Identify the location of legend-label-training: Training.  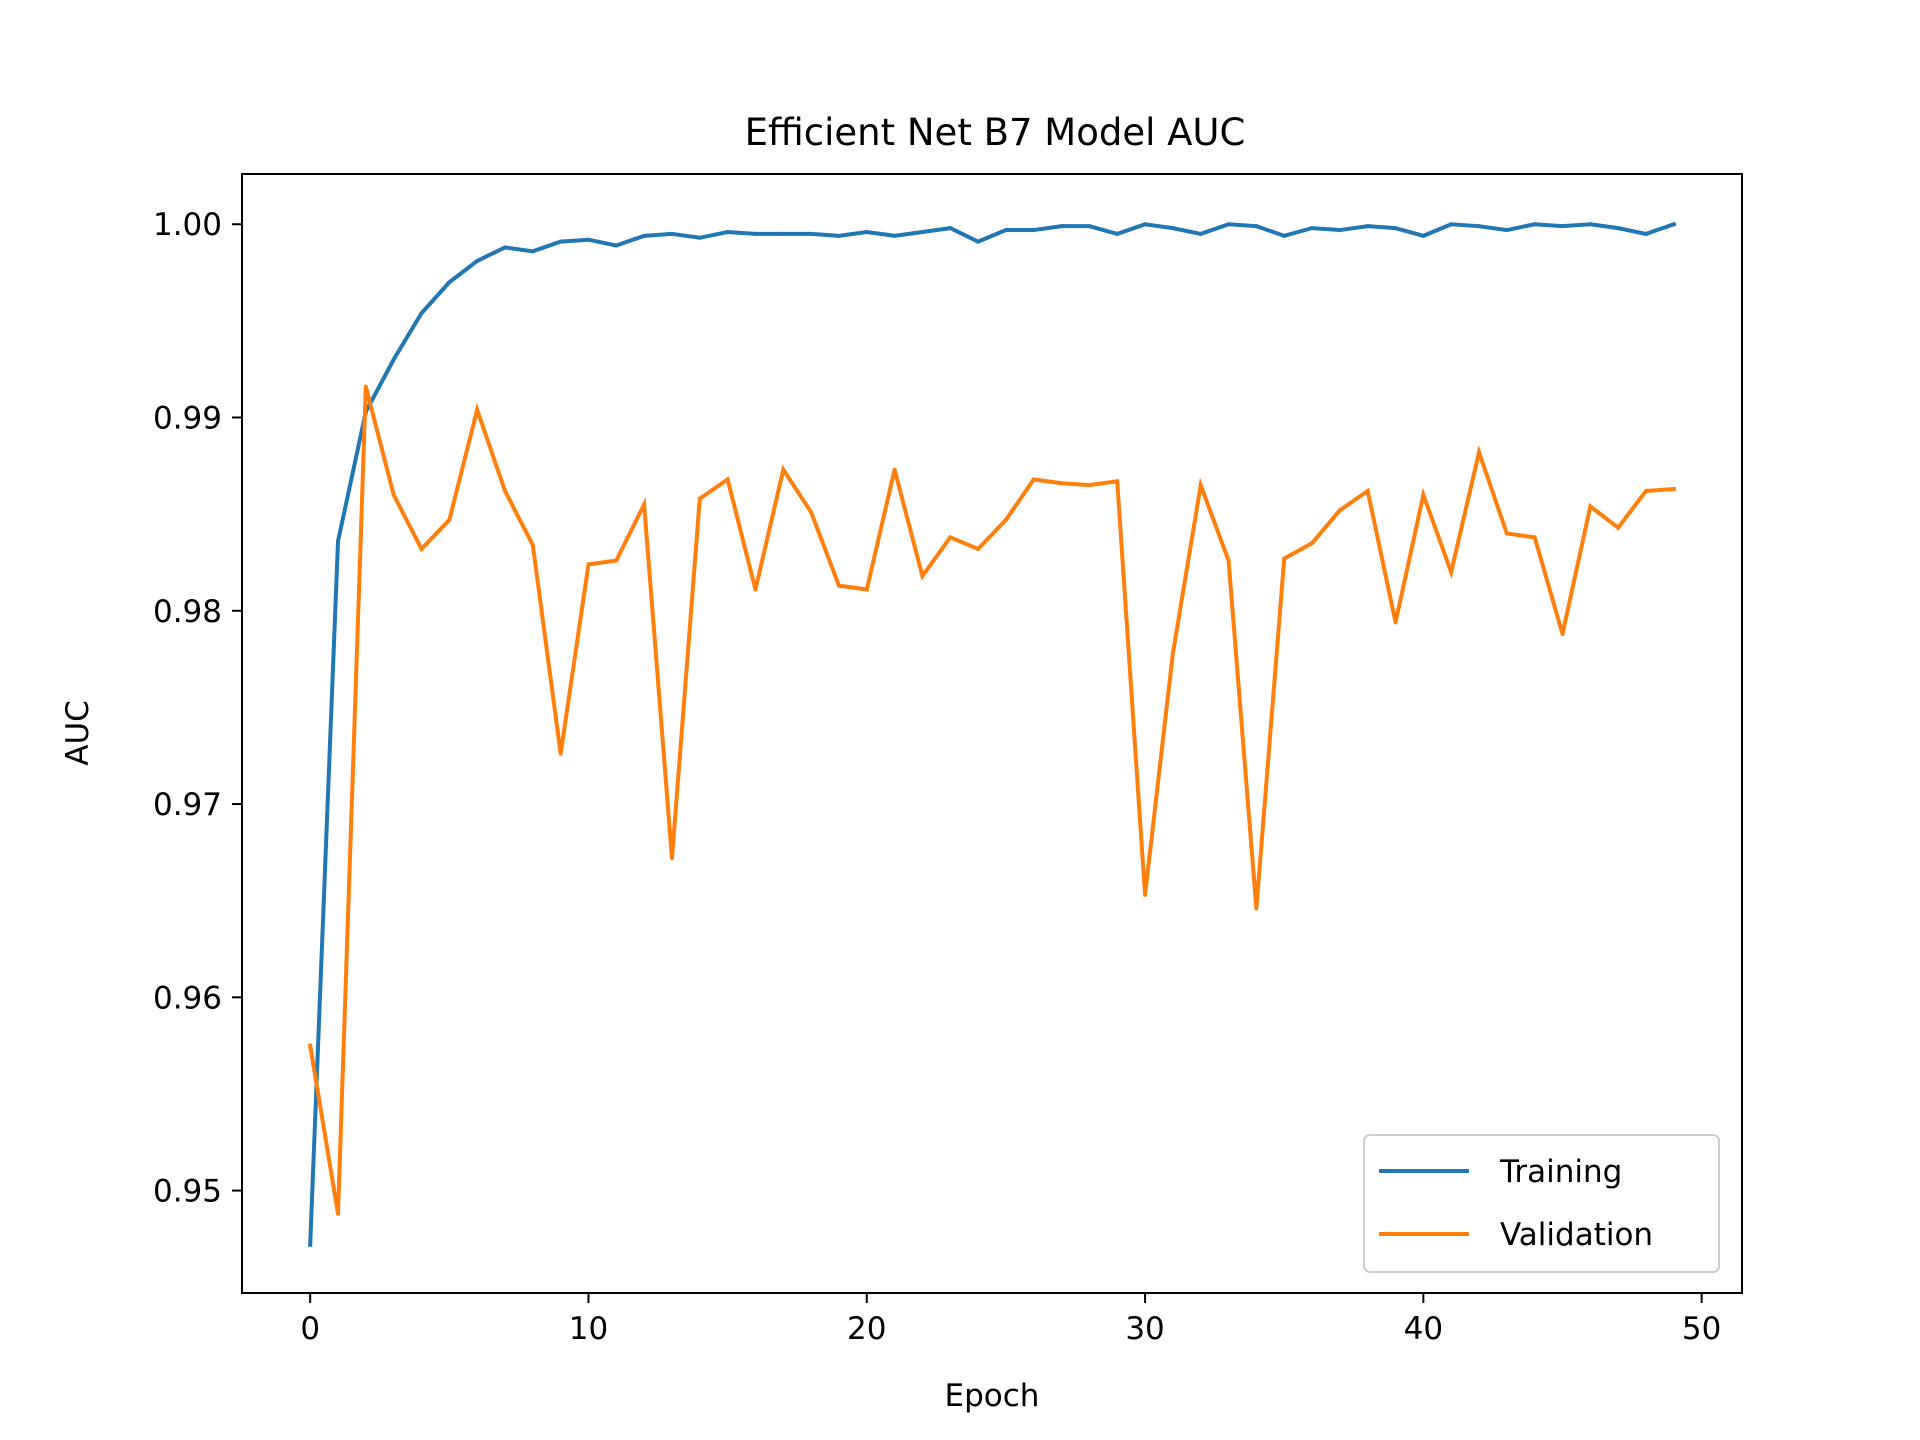
(1560, 1172).